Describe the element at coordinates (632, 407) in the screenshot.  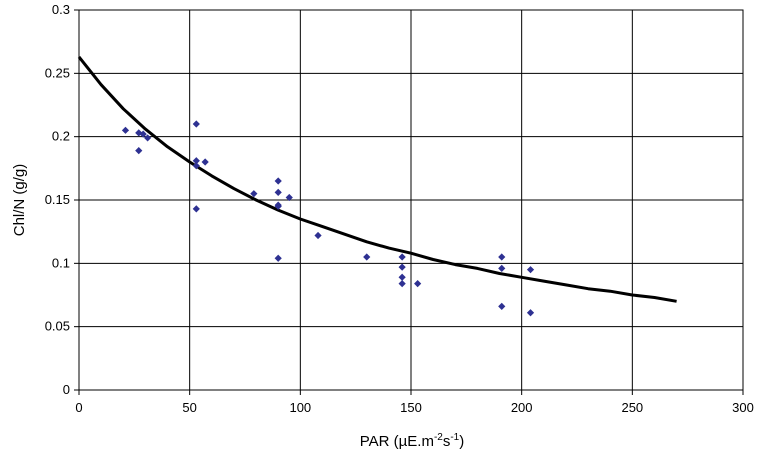
I see `x-tick-label: 250` at that location.